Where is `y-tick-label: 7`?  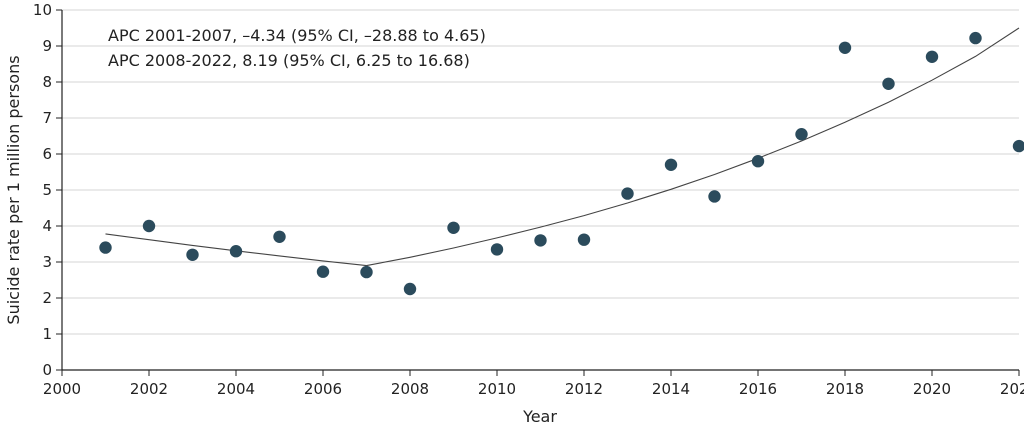
y-tick-label: 7 is located at coordinates (47, 118).